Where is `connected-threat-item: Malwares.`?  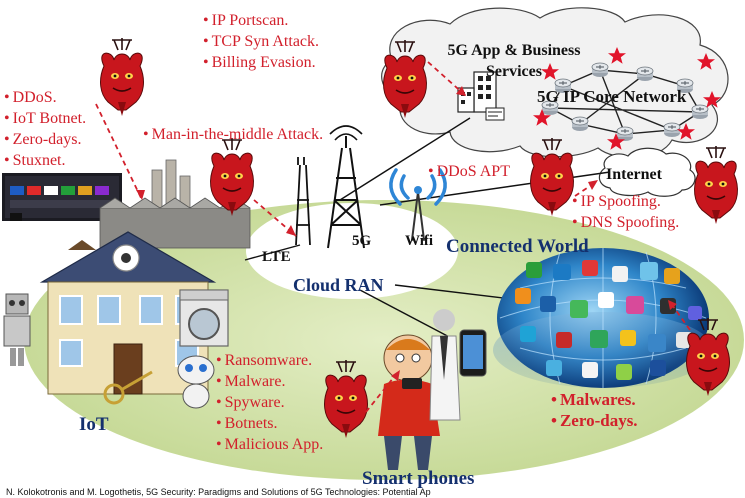
connected-threat-item: Malwares. is located at coordinates (594, 399).